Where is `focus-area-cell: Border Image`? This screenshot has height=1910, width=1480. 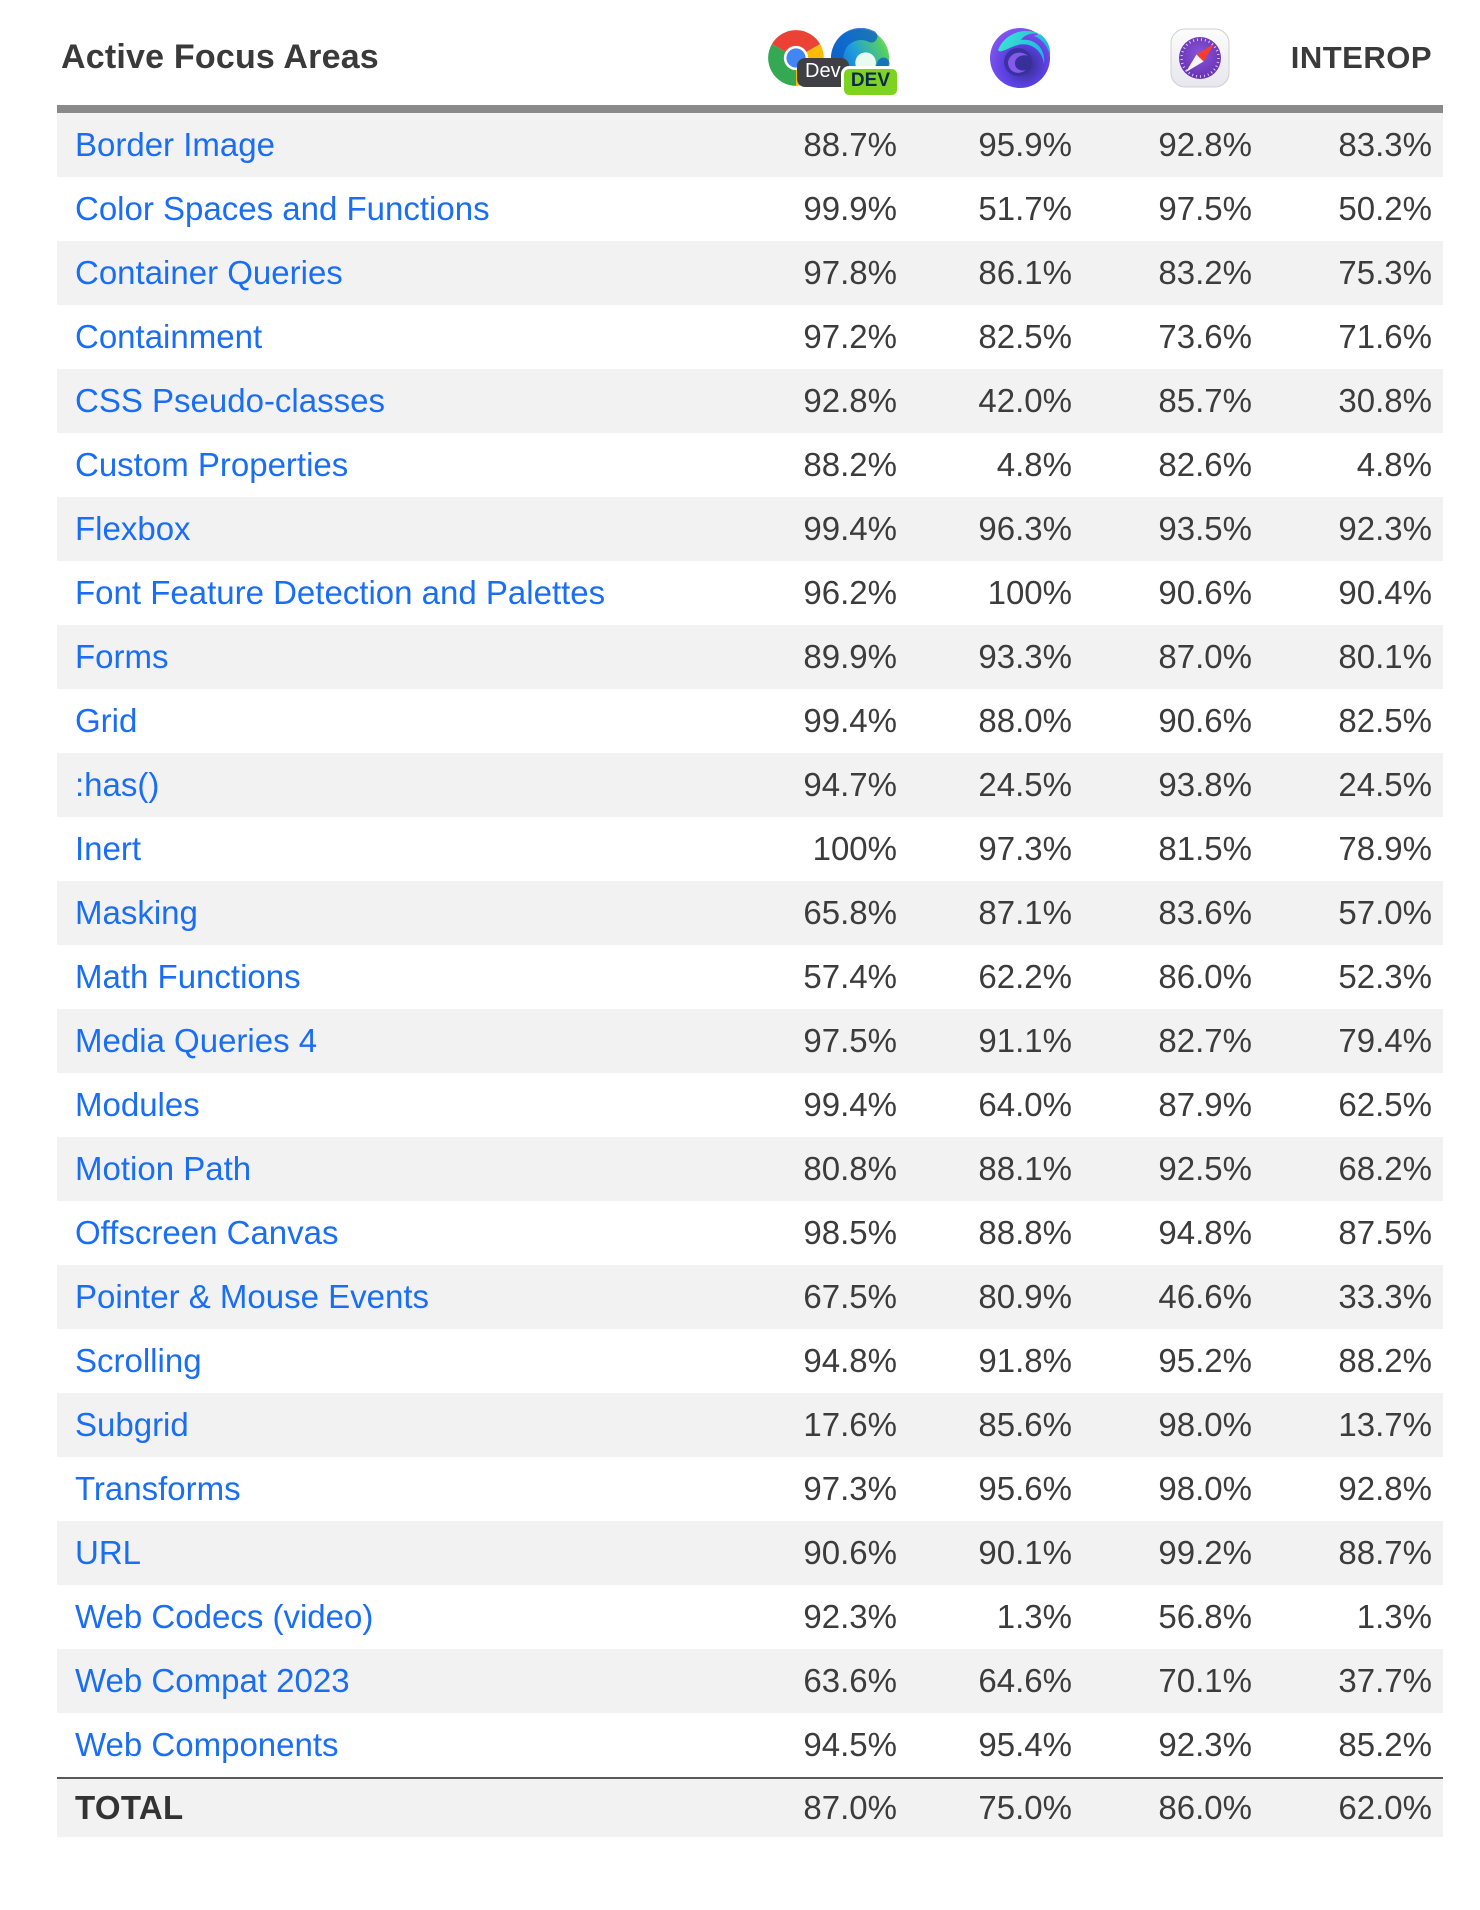
focus-area-cell: Border Image is located at coordinates (389, 145).